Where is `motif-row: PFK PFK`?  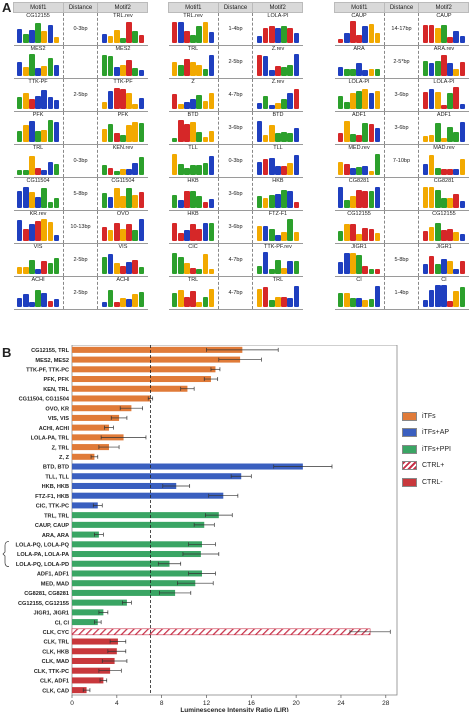 motif-row: PFK PFK is located at coordinates (80, 128).